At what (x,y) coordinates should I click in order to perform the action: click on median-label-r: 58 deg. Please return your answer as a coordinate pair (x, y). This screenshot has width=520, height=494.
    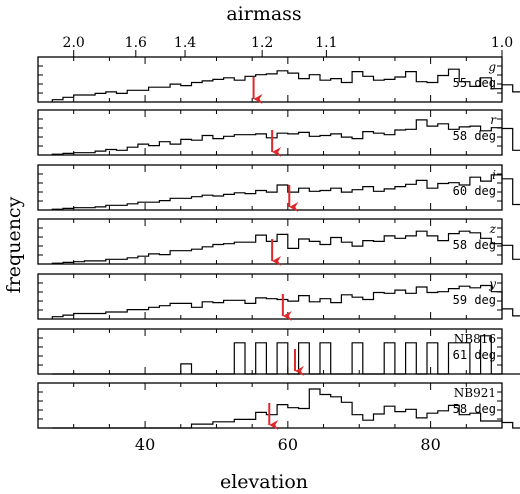
    Looking at the image, I should click on (474, 136).